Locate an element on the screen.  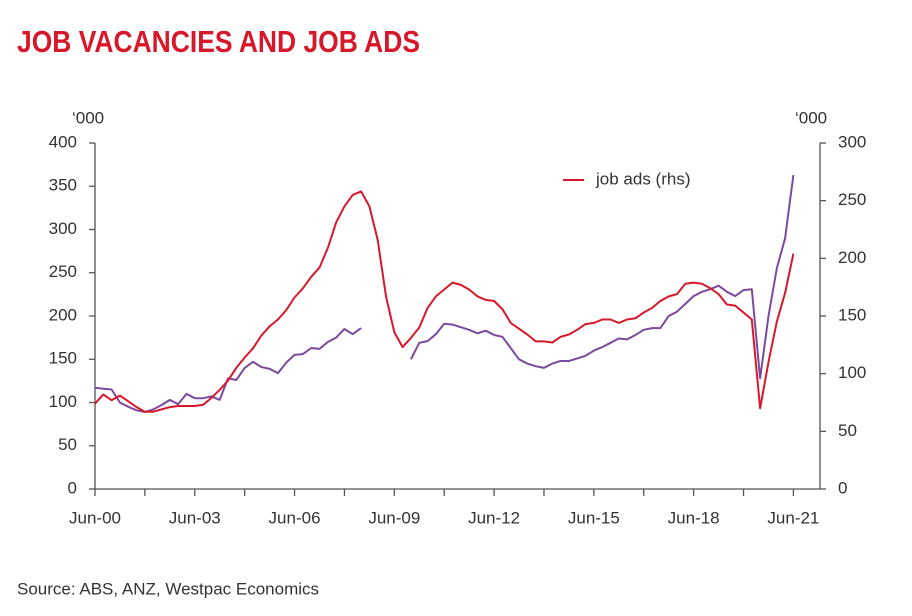
y-tick-label: 300 is located at coordinates (63, 228).